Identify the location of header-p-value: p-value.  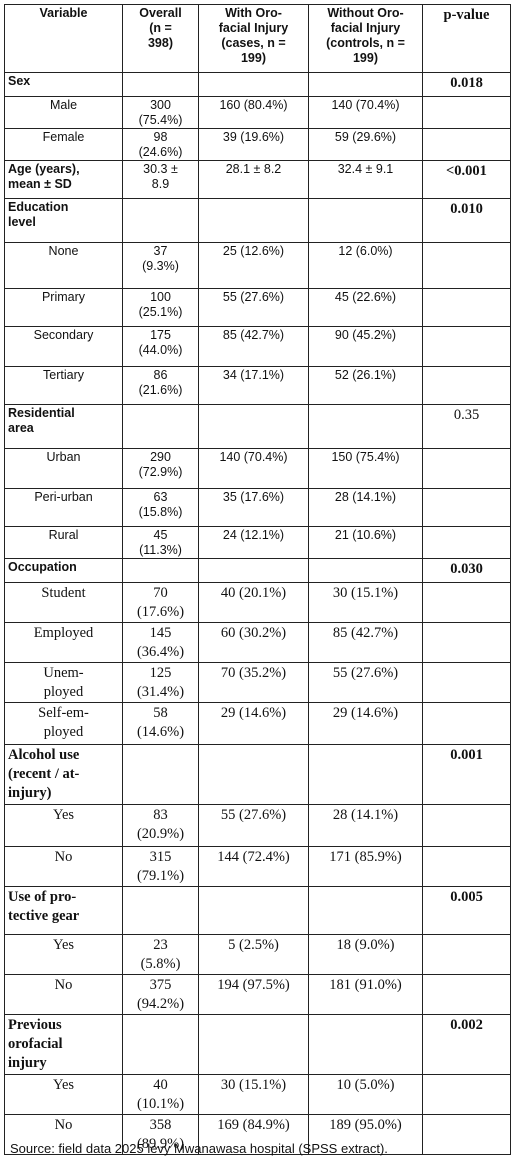
(466, 38).